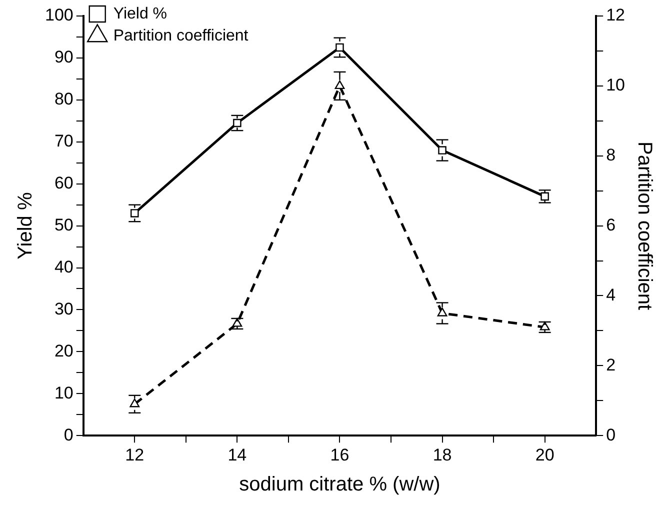 This screenshot has width=670, height=511. Describe the element at coordinates (339, 485) in the screenshot. I see `x-axis-title: sodium citrate % (w/w)` at that location.